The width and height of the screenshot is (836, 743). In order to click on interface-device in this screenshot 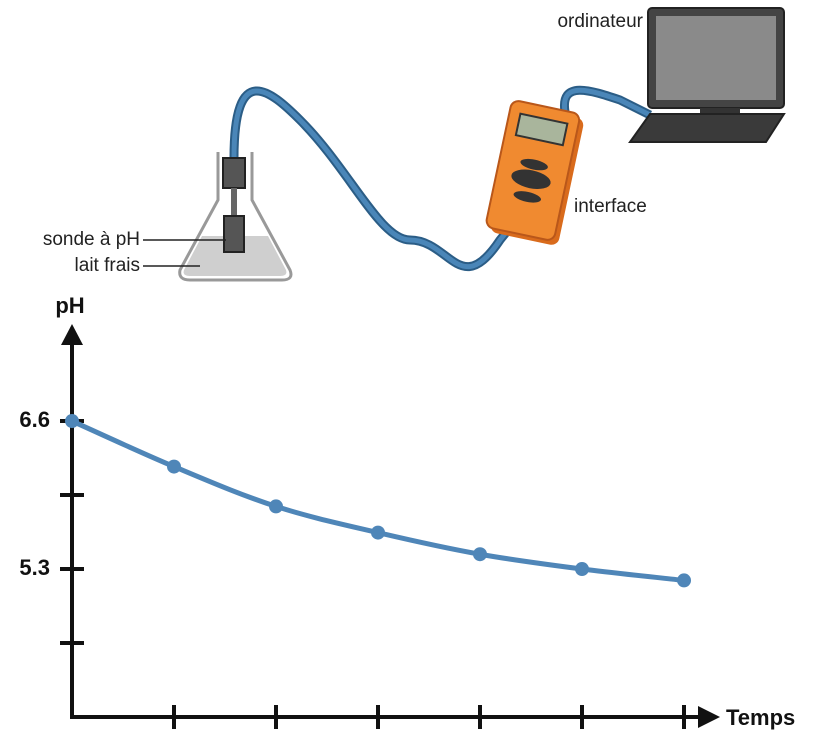, I will do `click(534, 172)`.